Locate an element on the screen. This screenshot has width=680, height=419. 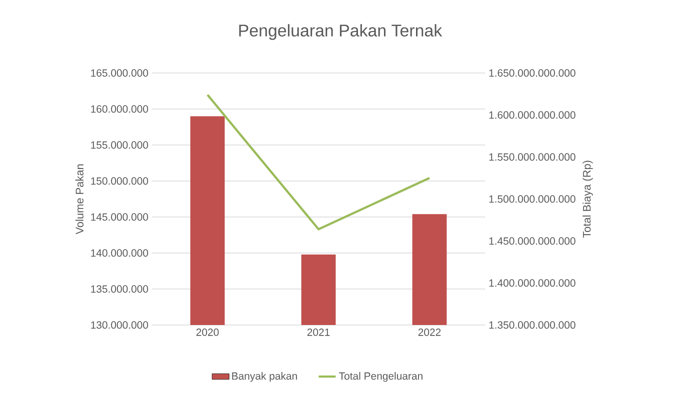
y2-tick-label: 1.650.000.000.000 is located at coordinates (532, 73).